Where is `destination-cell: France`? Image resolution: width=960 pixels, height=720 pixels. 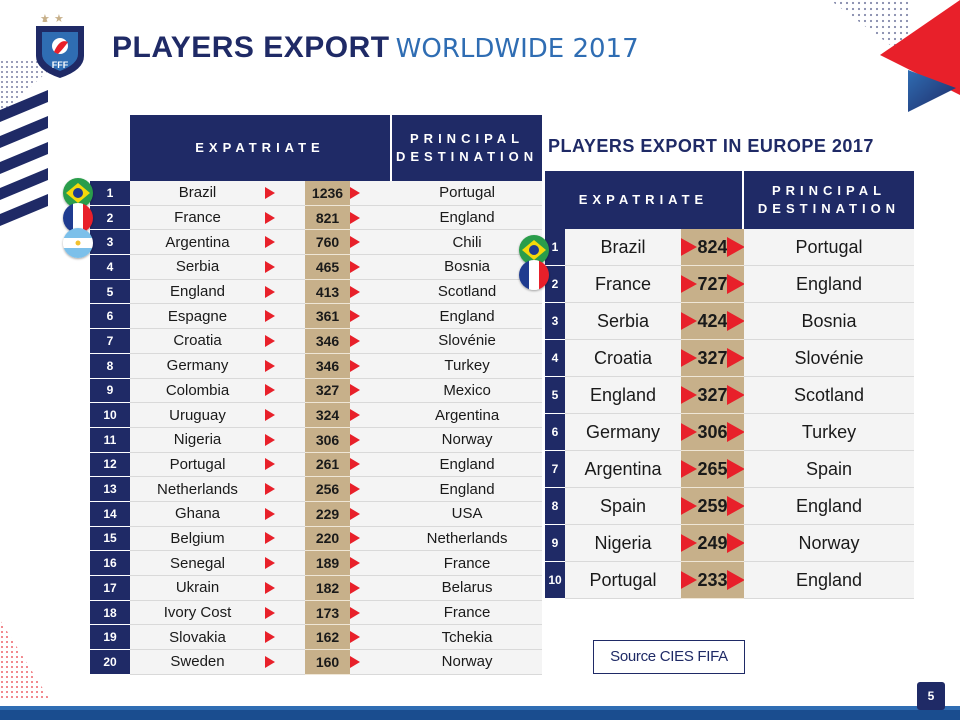
destination-cell: France is located at coordinates (467, 613).